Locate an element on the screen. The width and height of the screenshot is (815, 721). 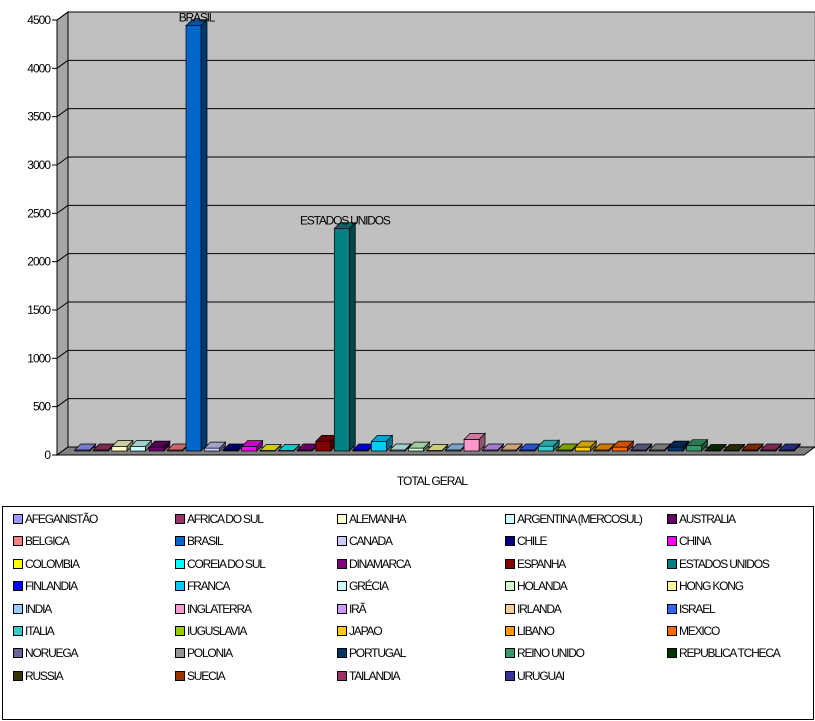
legend-label: COLOMBIA is located at coordinates (52, 563).